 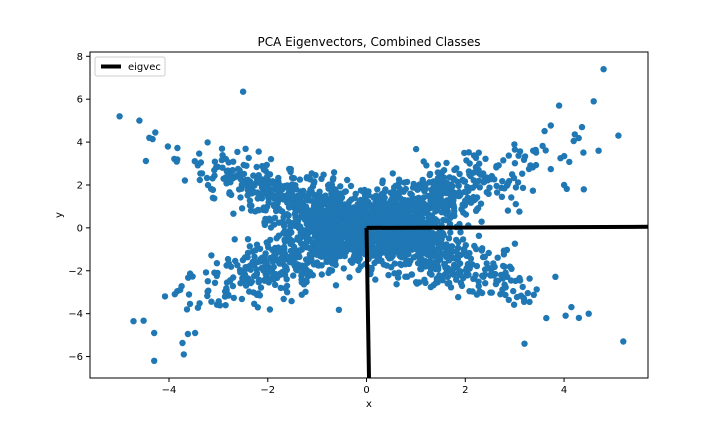 I want to click on y-axis: −6 −4 −2 0 2 4 6 8, so click(x=79, y=207).